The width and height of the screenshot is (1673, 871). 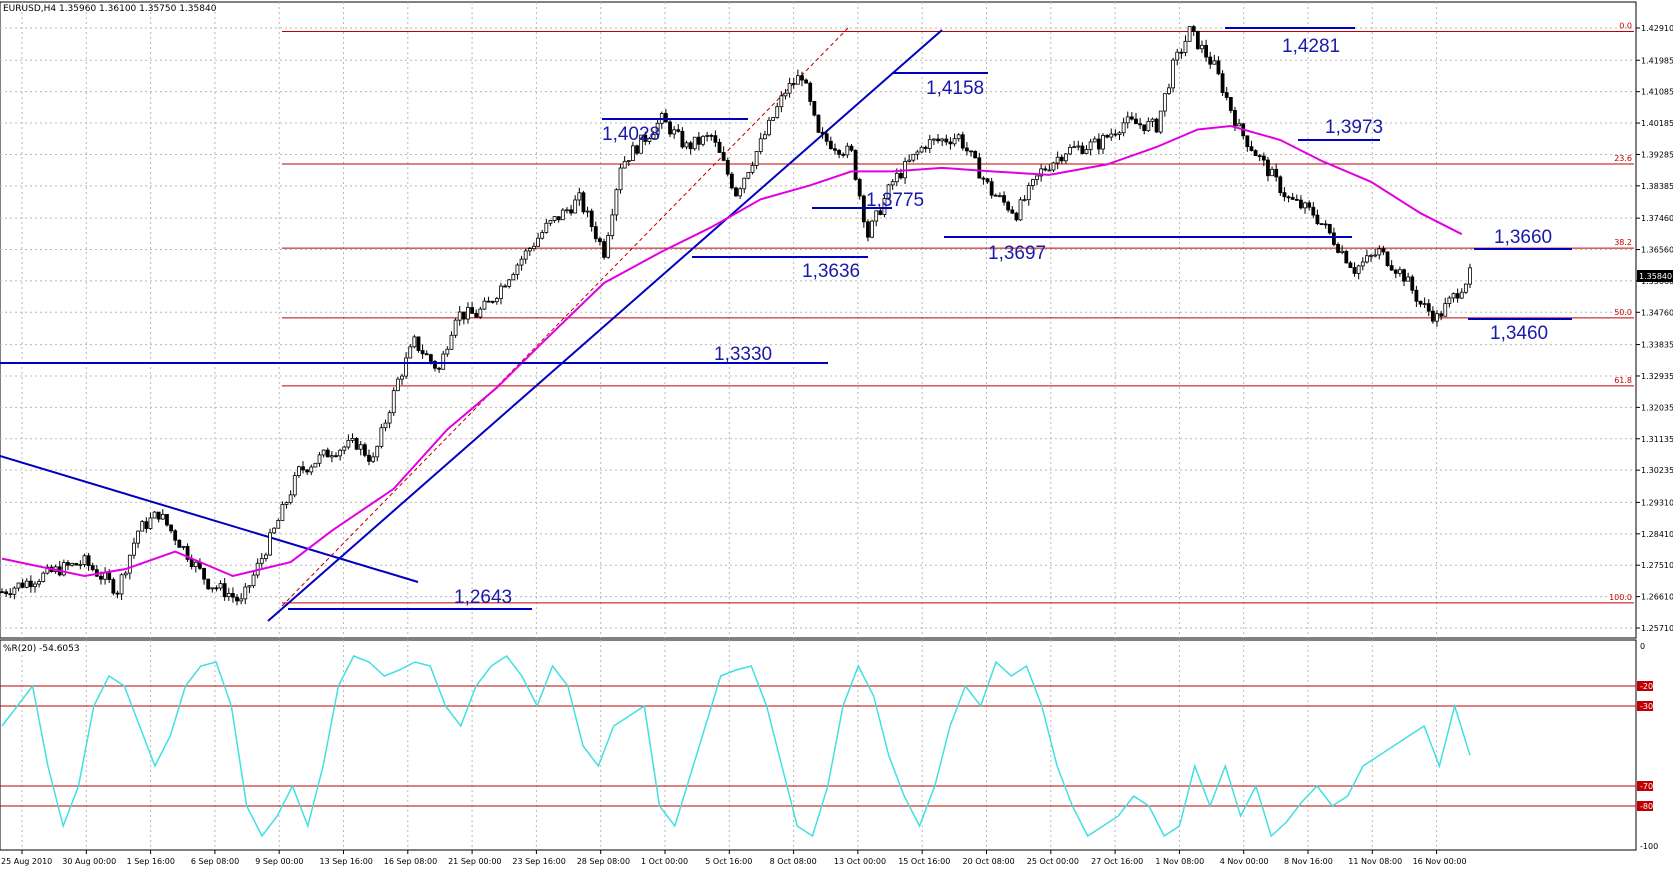 What do you see at coordinates (1375, 861) in the screenshot?
I see `x-tick-label: 11 Nov 08:00` at bounding box center [1375, 861].